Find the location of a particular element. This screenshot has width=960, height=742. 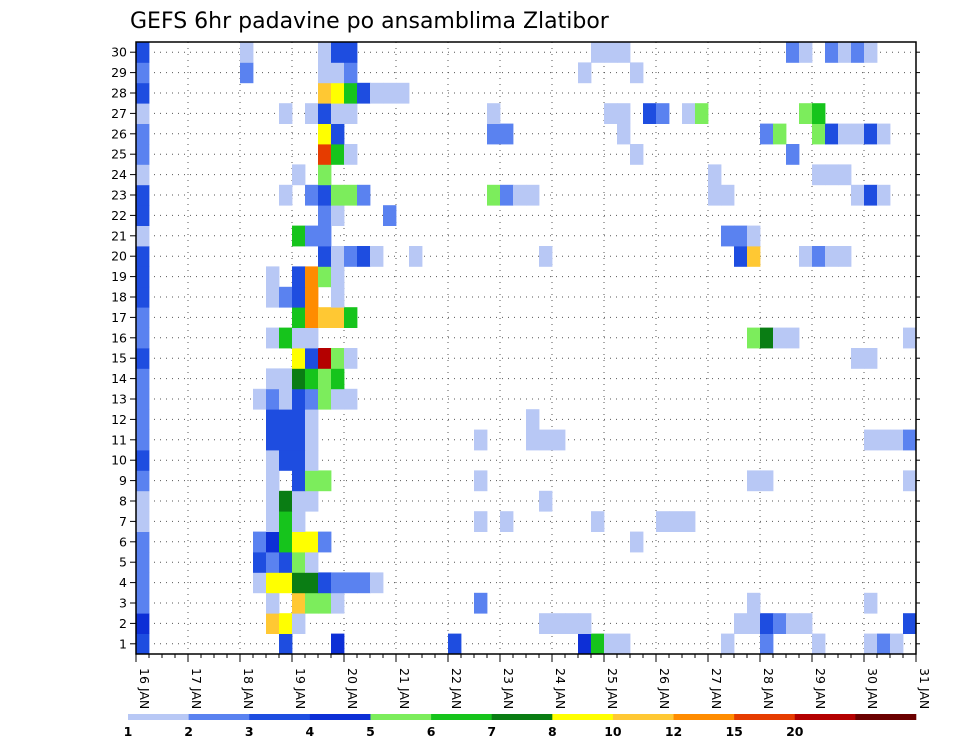

y-tick-label: 28 is located at coordinates (119, 93).